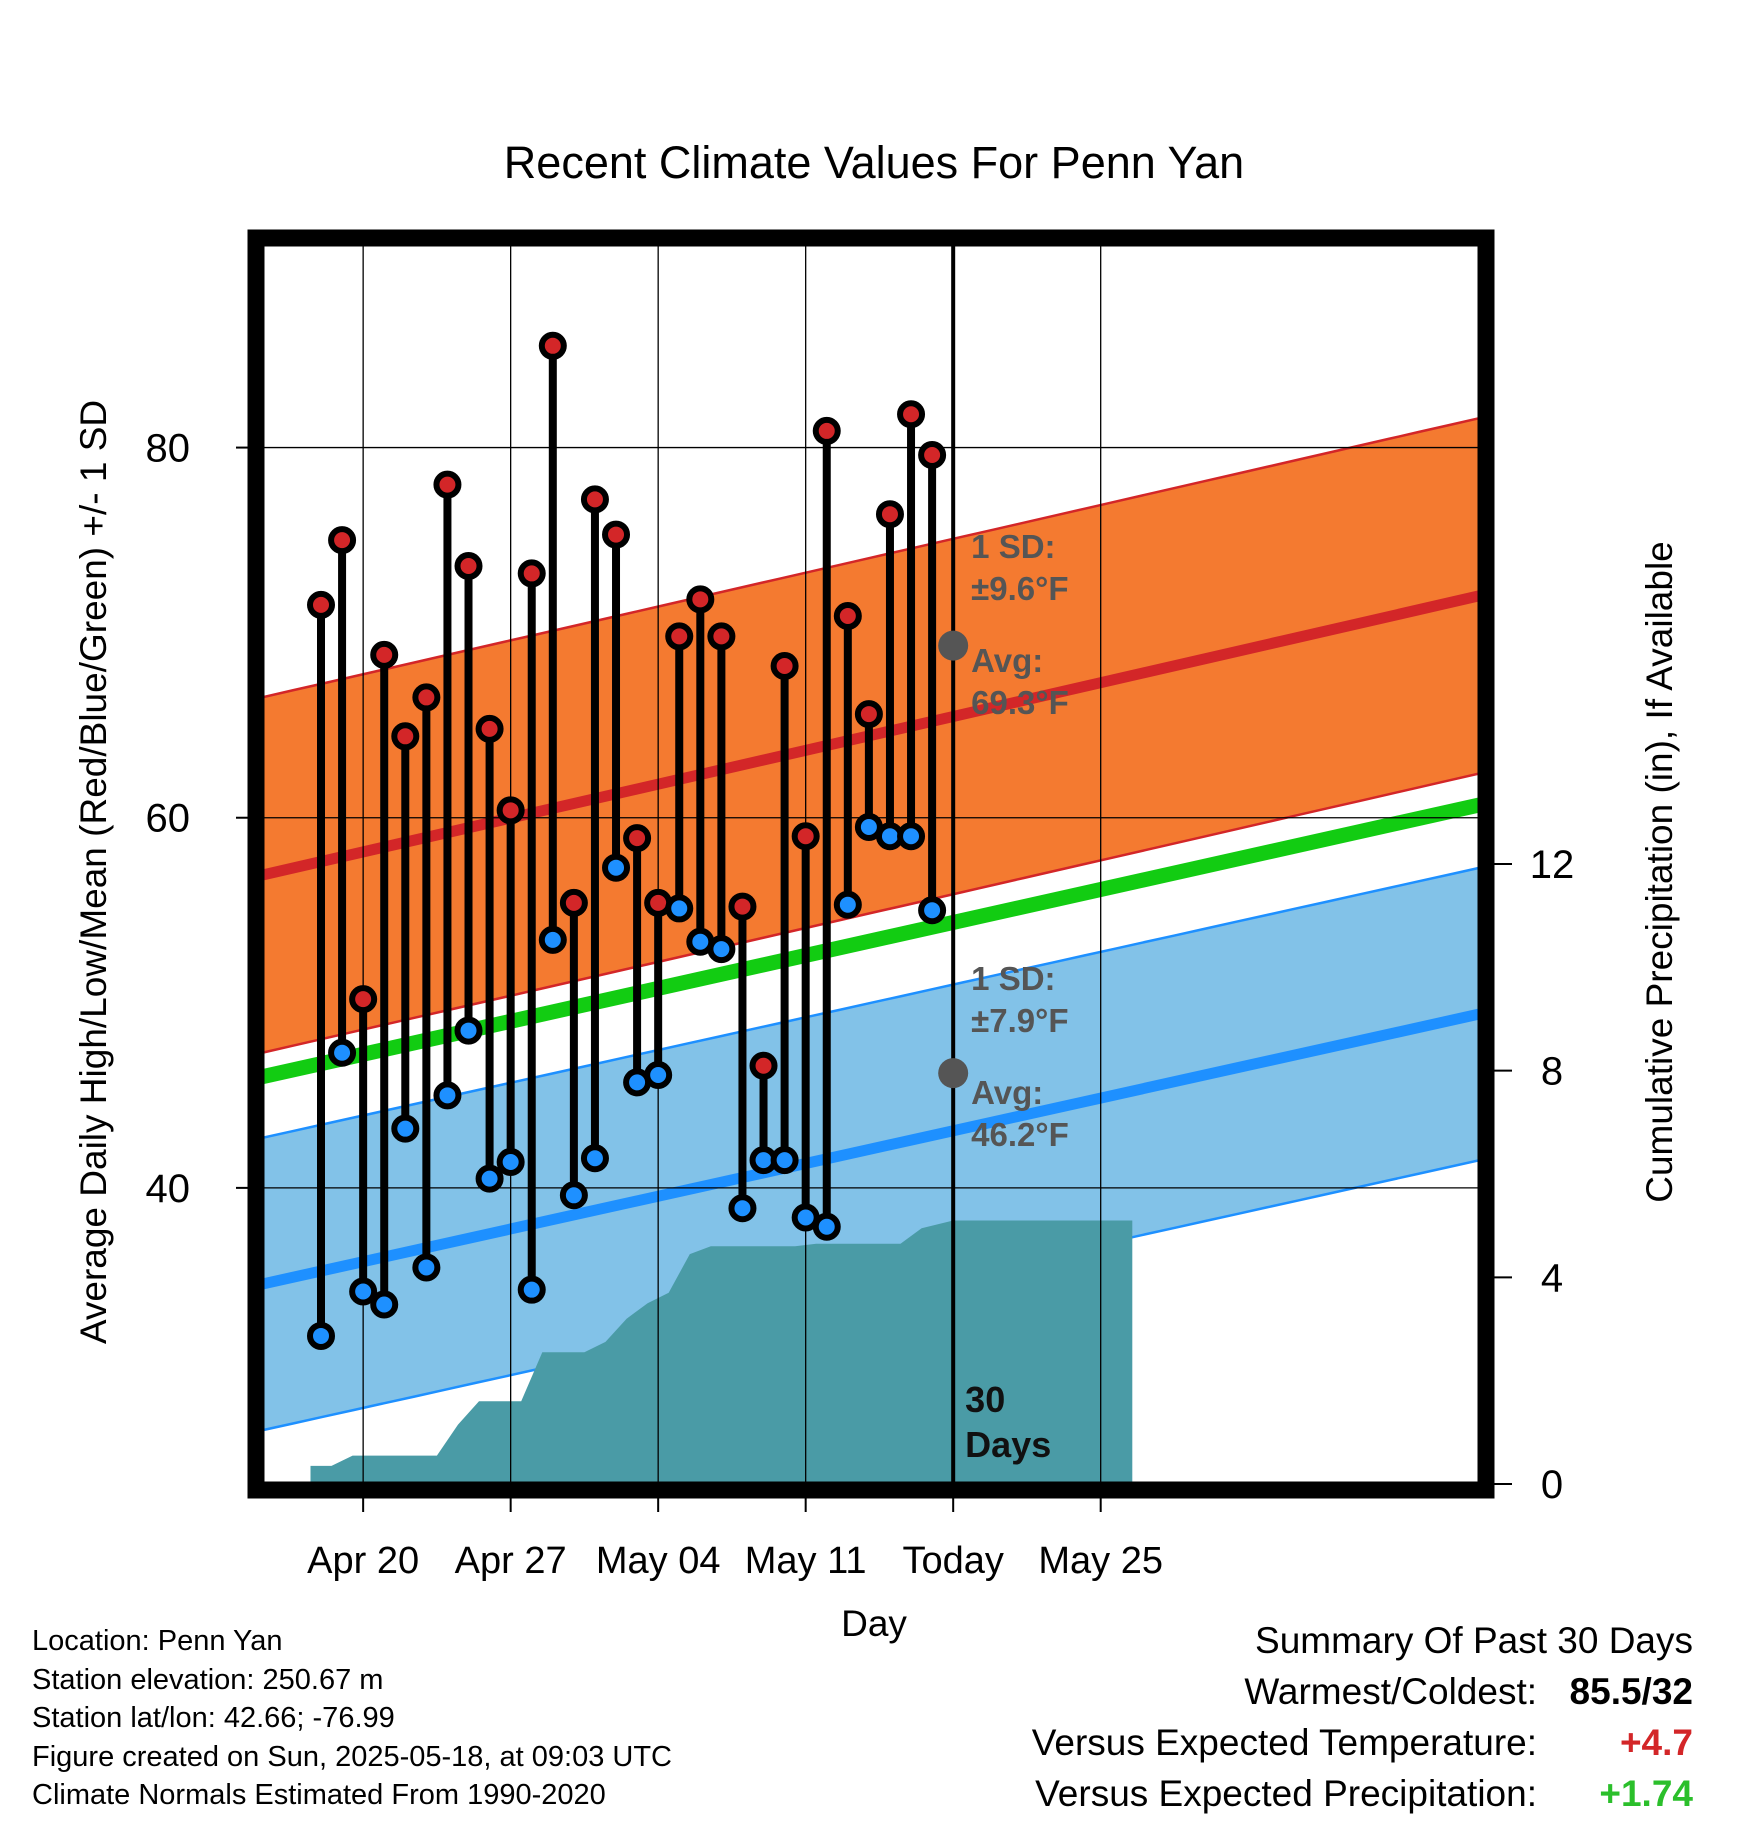 Image resolution: width=1748 pixels, height=1828 pixels. What do you see at coordinates (1552, 1485) in the screenshot?
I see `y-right-tick-label: 0` at bounding box center [1552, 1485].